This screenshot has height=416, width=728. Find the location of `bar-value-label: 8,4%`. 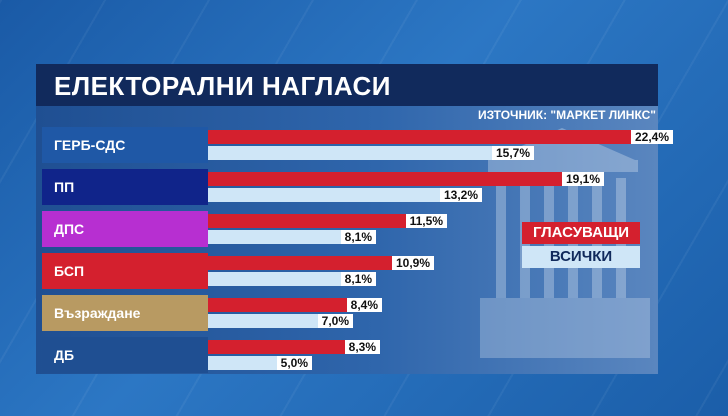

bar-value-label: 8,4% is located at coordinates (364, 305).